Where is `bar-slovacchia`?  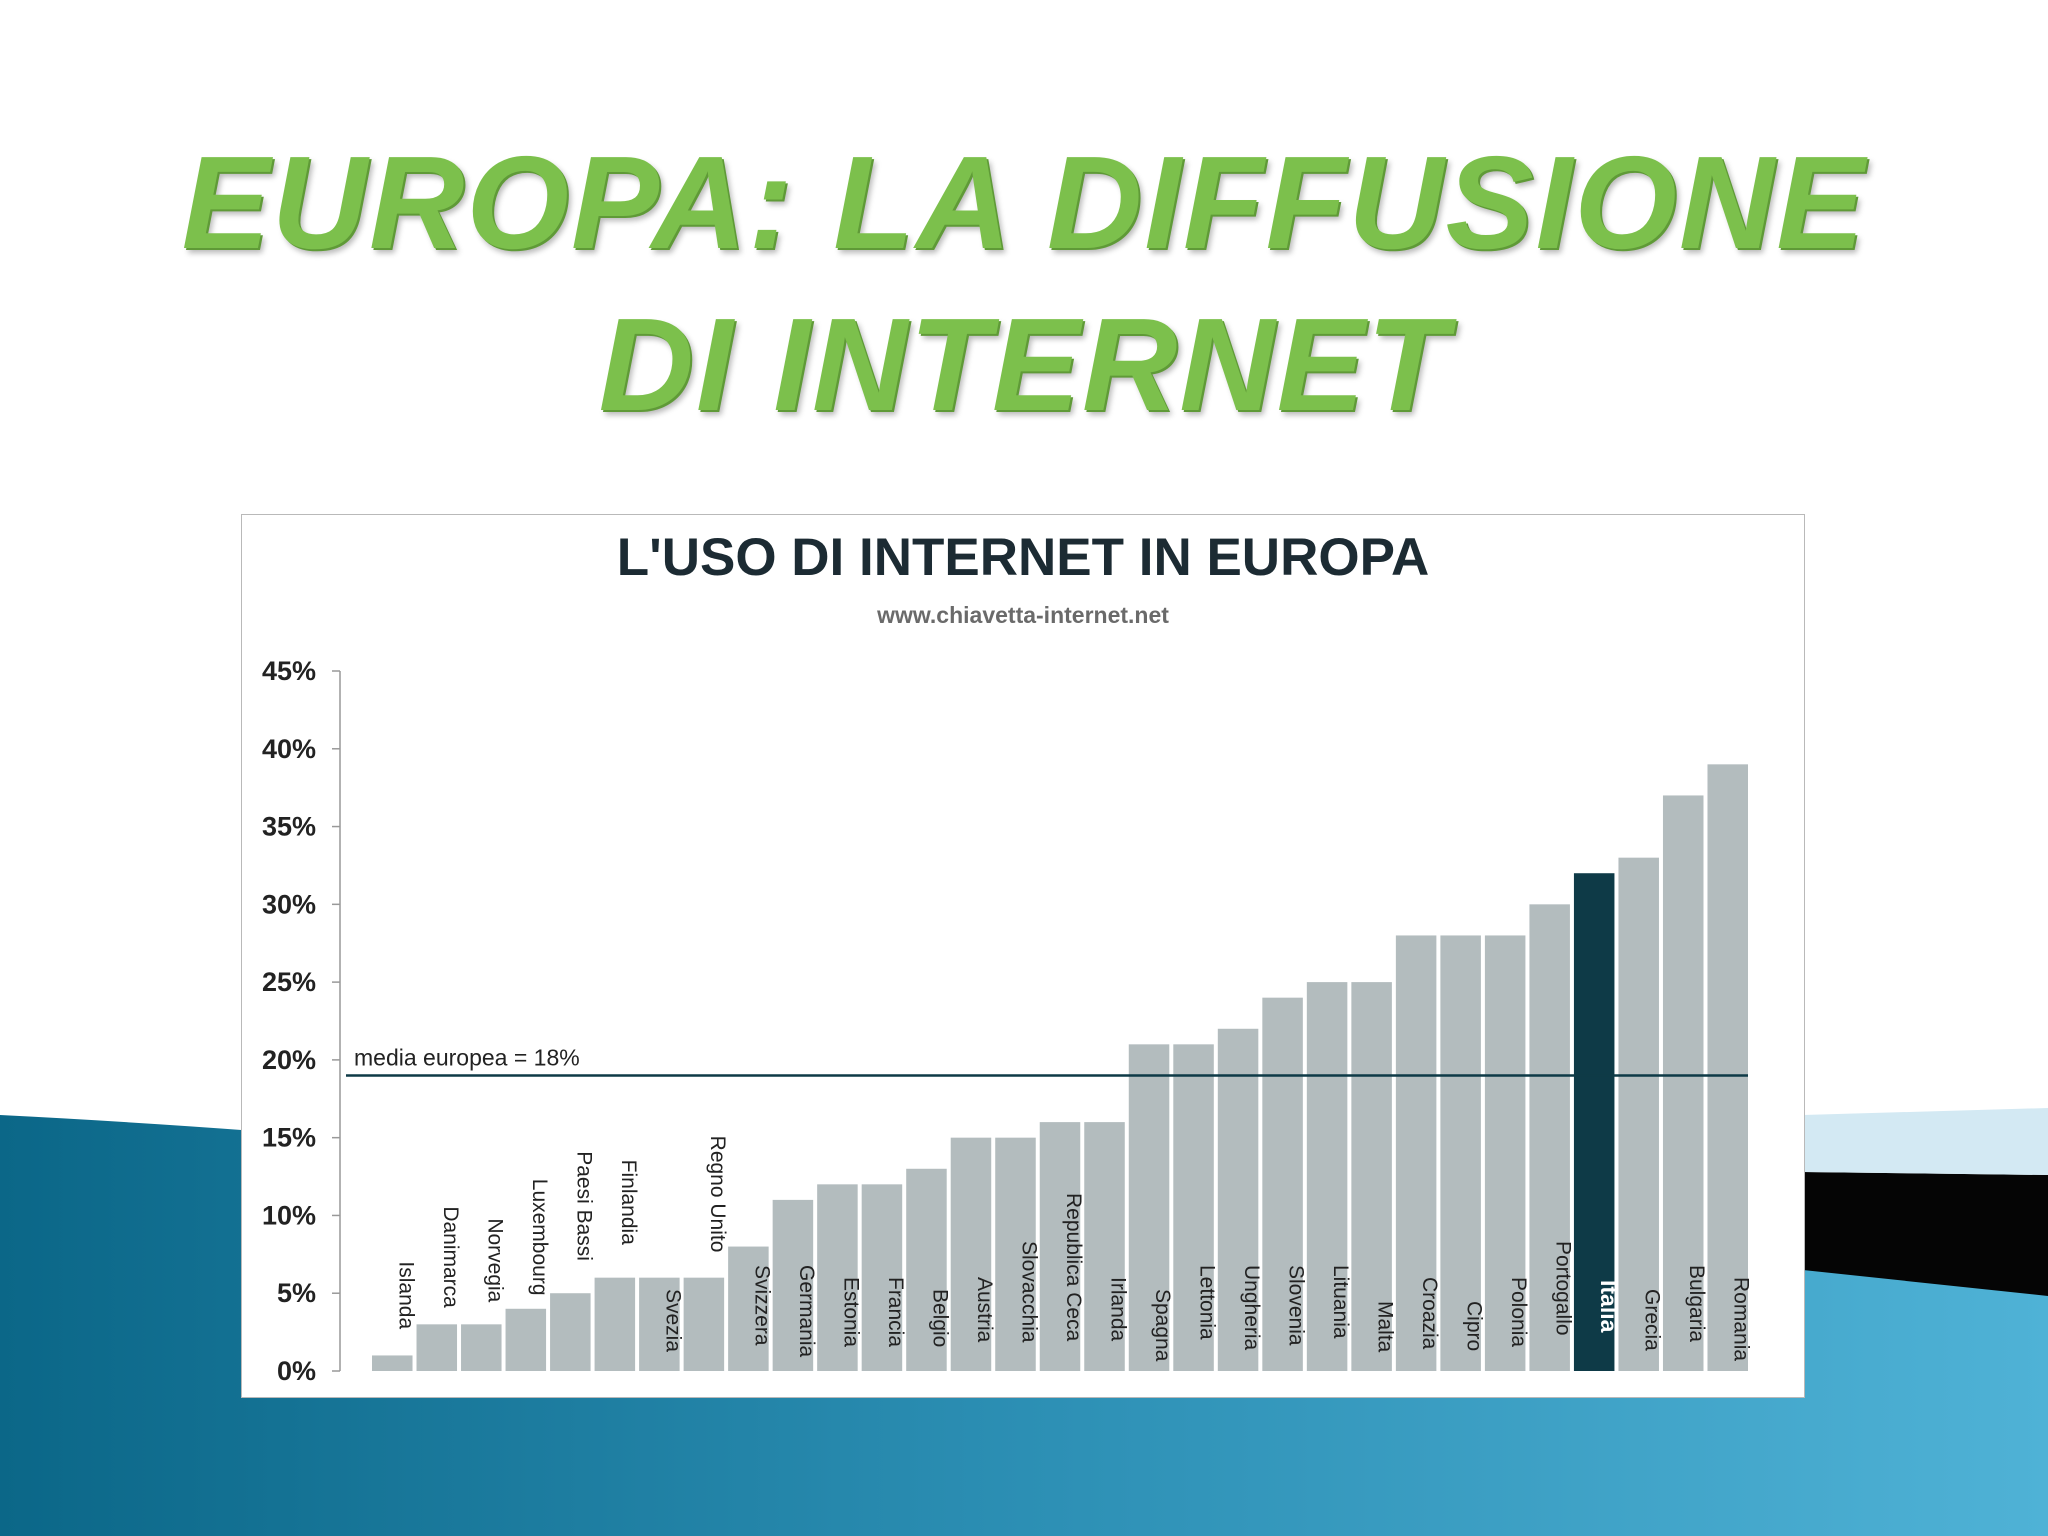 bar-slovacchia is located at coordinates (1015, 1254).